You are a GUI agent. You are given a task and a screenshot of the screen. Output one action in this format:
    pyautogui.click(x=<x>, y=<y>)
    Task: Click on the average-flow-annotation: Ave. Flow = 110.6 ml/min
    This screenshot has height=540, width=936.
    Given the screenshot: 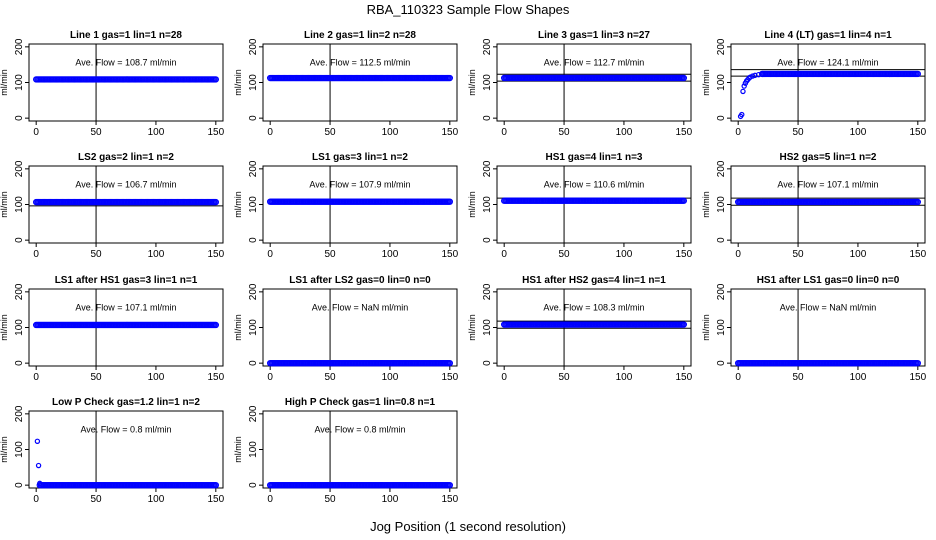 What is the action you would take?
    pyautogui.click(x=594, y=184)
    